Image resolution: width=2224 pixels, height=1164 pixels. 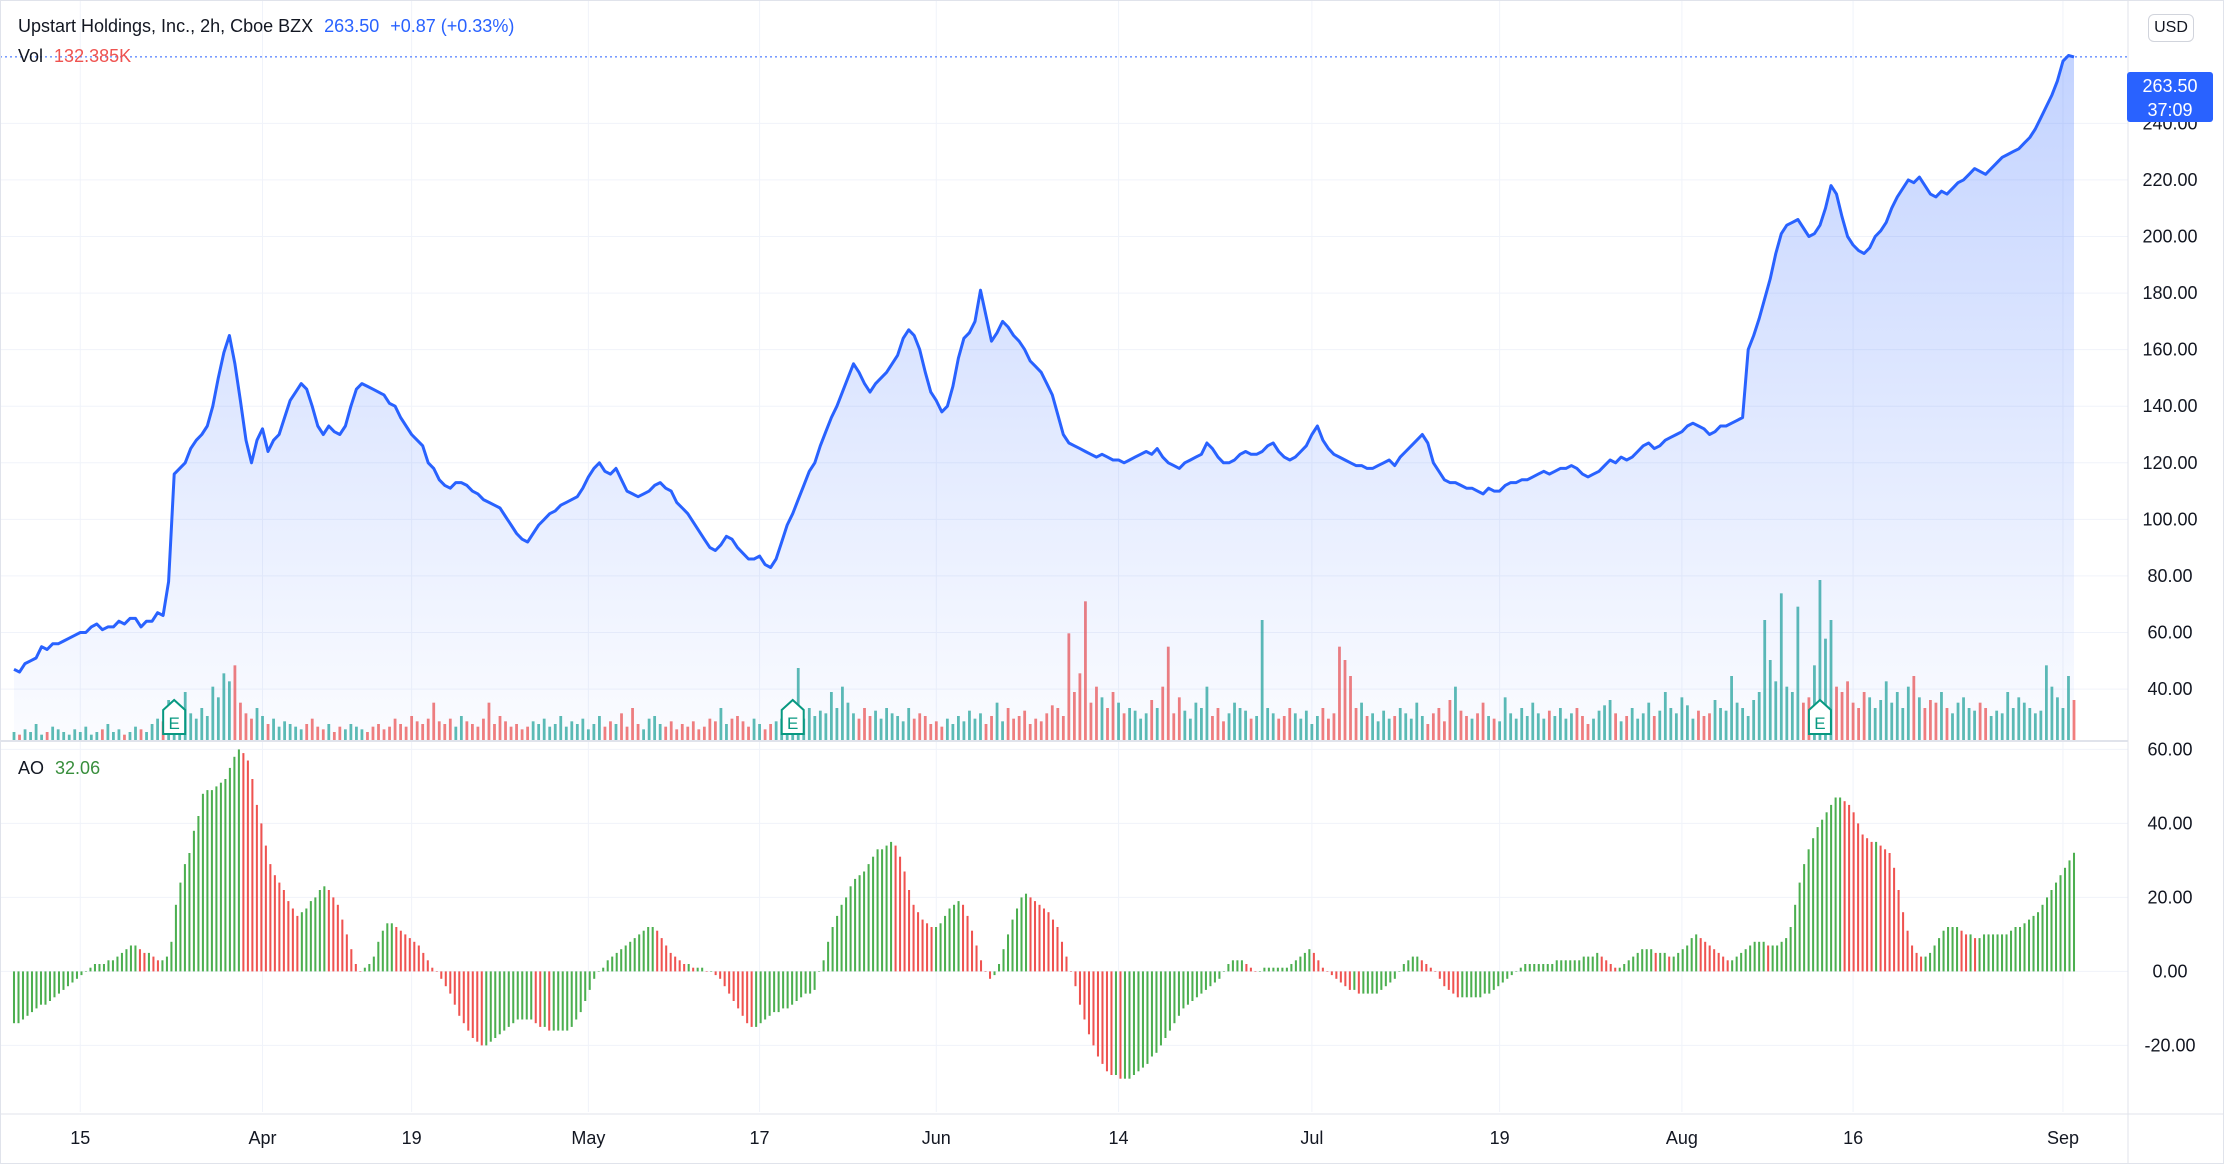 What do you see at coordinates (588, 1138) in the screenshot?
I see `time-tick-label: May` at bounding box center [588, 1138].